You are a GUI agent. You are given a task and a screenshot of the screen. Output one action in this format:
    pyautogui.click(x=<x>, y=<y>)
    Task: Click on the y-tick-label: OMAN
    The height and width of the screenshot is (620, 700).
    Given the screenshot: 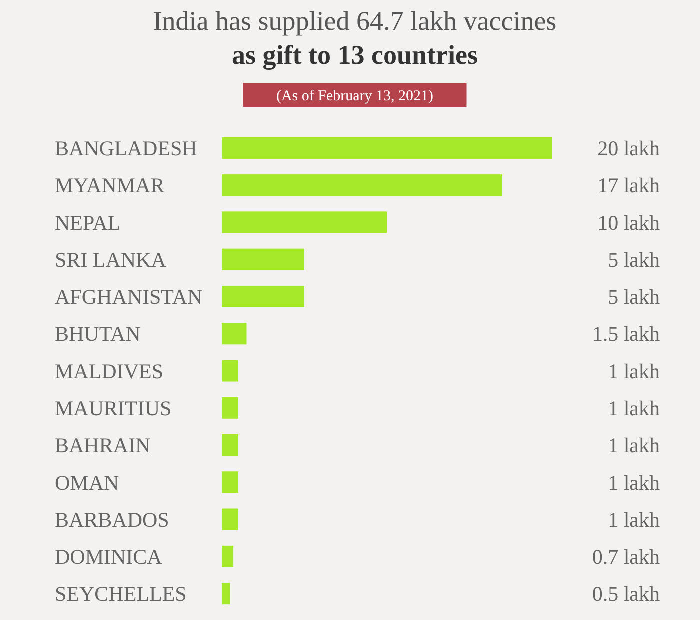 What is the action you would take?
    pyautogui.click(x=87, y=482)
    